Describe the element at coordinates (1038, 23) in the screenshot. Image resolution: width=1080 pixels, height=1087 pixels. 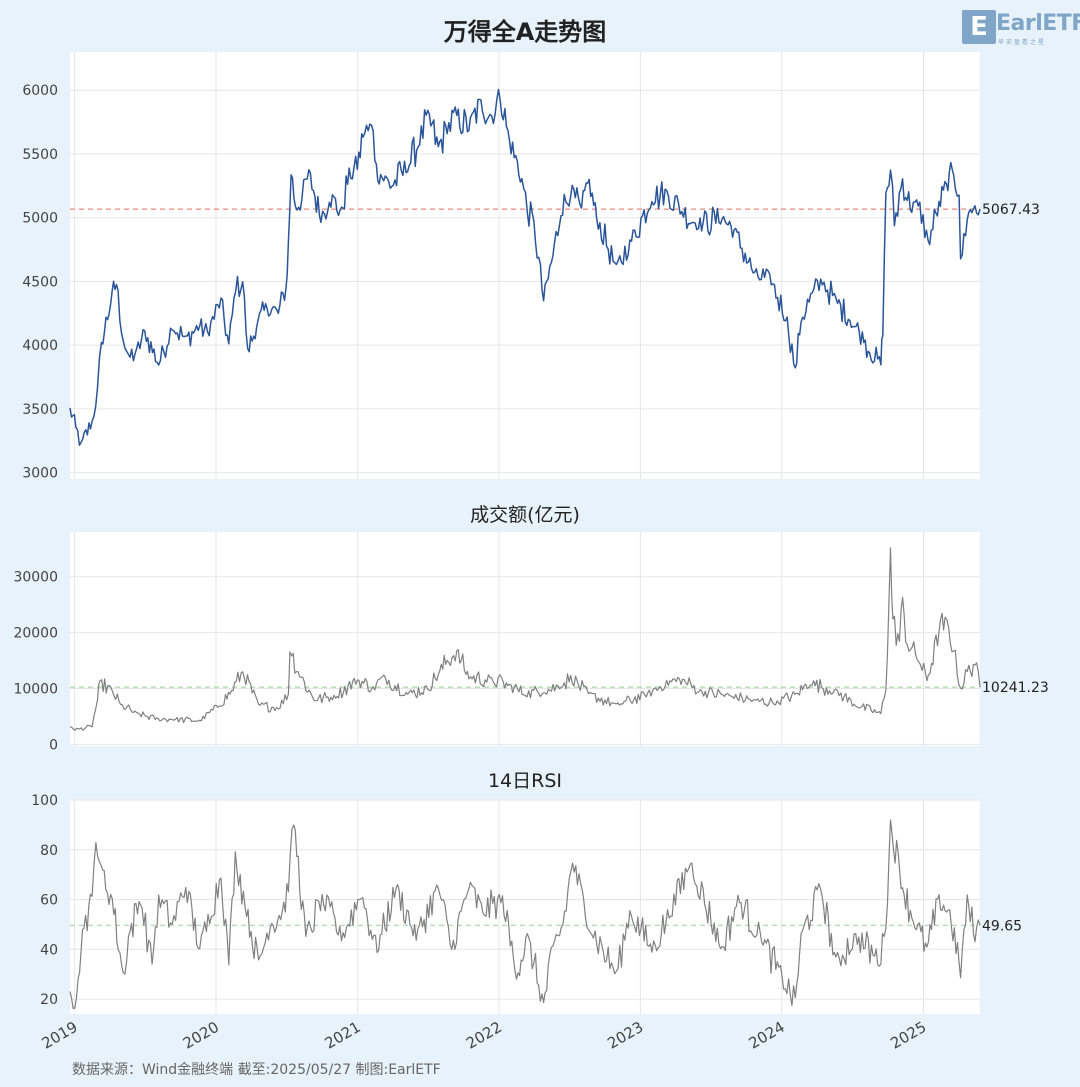
I see `logo-text: EarlETF` at that location.